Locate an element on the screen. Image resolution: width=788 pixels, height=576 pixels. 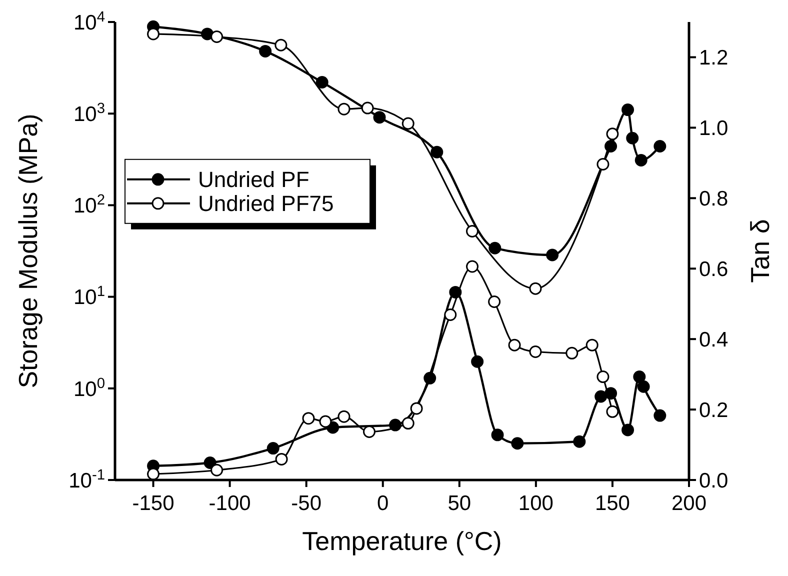
x-tick-label: -50 is located at coordinates (306, 503).